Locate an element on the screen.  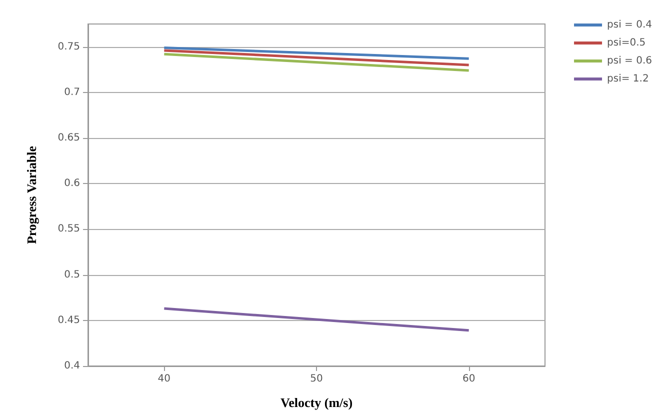
y-tick-label: 0.5 is located at coordinates (72, 274).